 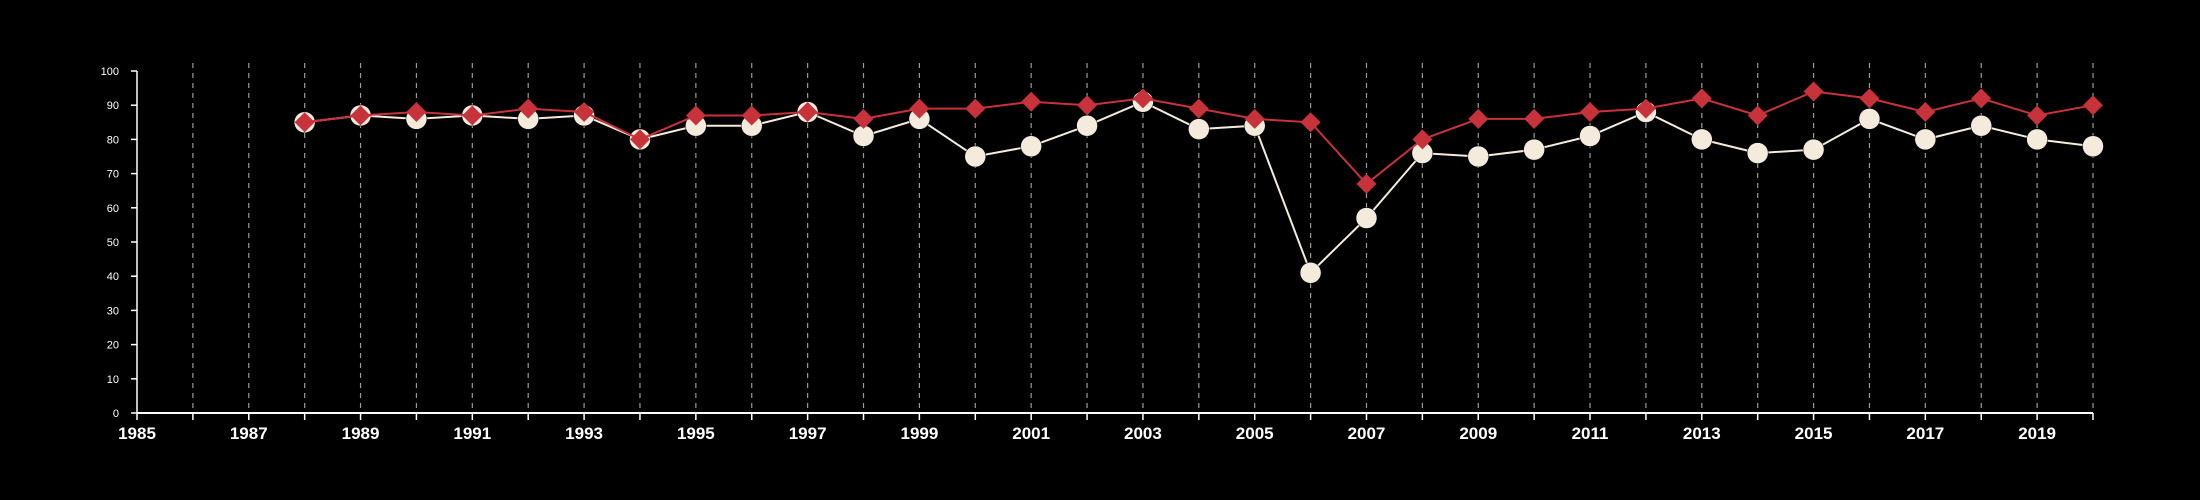 I want to click on y-tick-label: 30, so click(x=113, y=311).